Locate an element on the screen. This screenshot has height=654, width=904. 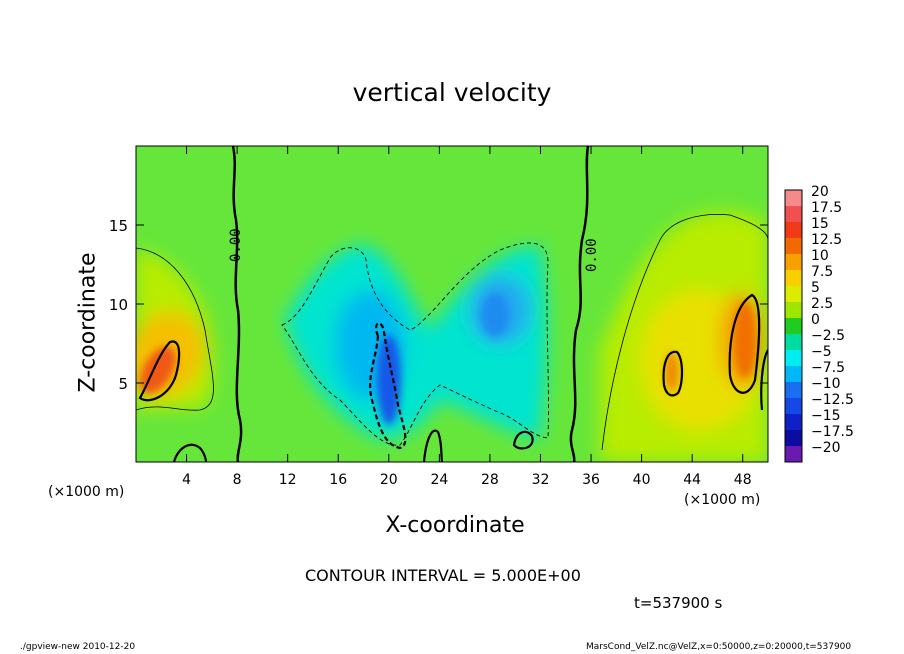
contour-pos-edge-thick is located at coordinates (764, 380).